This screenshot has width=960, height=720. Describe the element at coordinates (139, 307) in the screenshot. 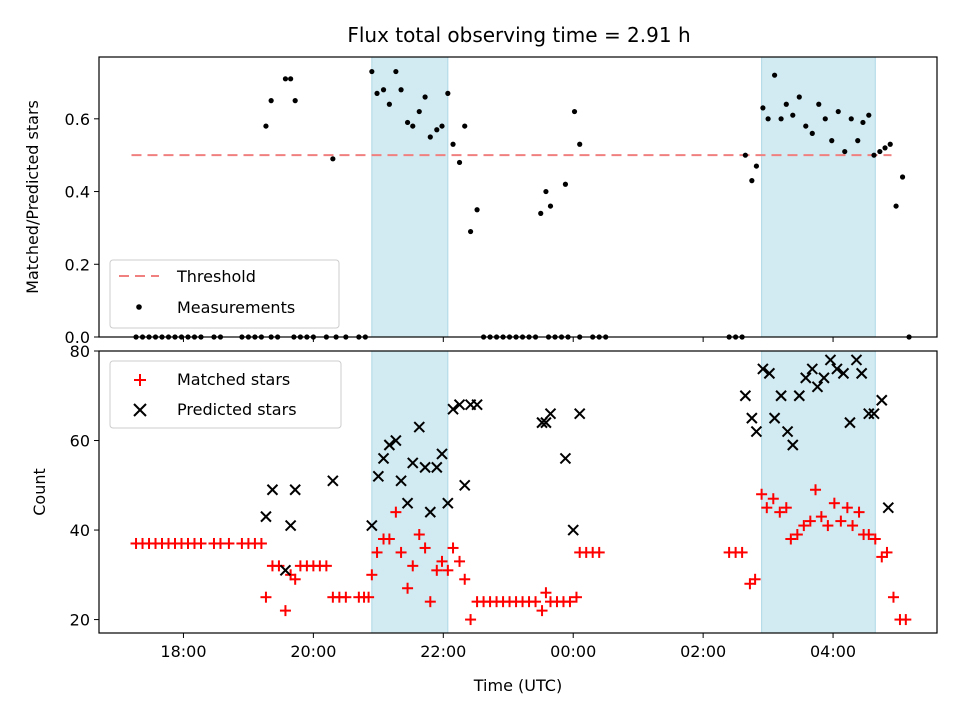

I see `legend-measurements-swatch` at that location.